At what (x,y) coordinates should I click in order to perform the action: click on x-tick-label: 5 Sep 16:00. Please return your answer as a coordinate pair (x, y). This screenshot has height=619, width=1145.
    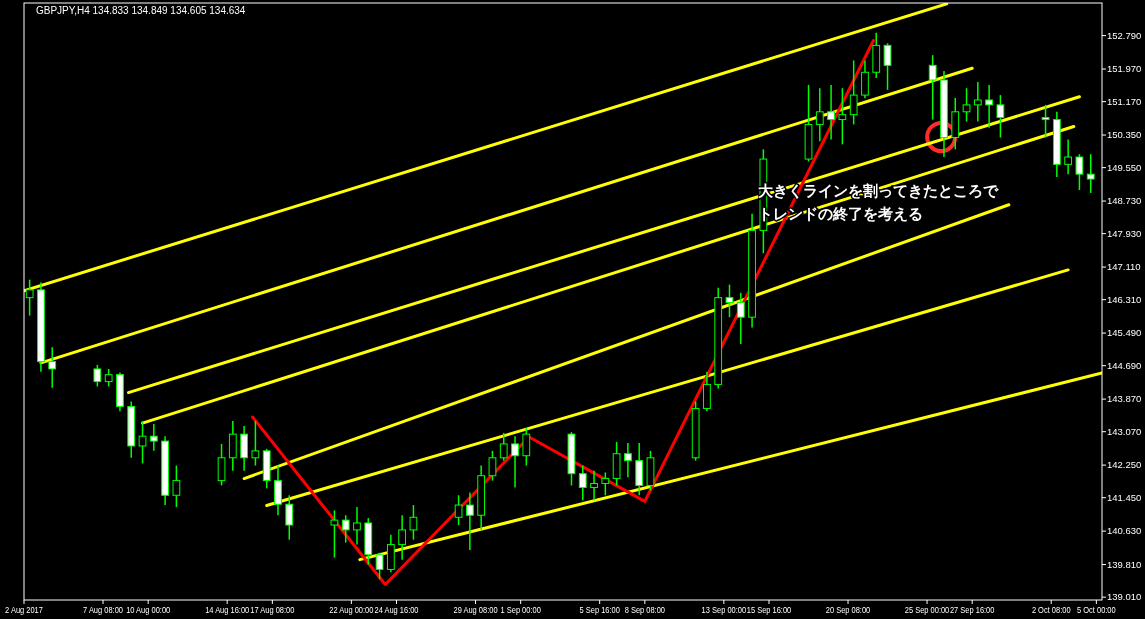
    Looking at the image, I should click on (600, 610).